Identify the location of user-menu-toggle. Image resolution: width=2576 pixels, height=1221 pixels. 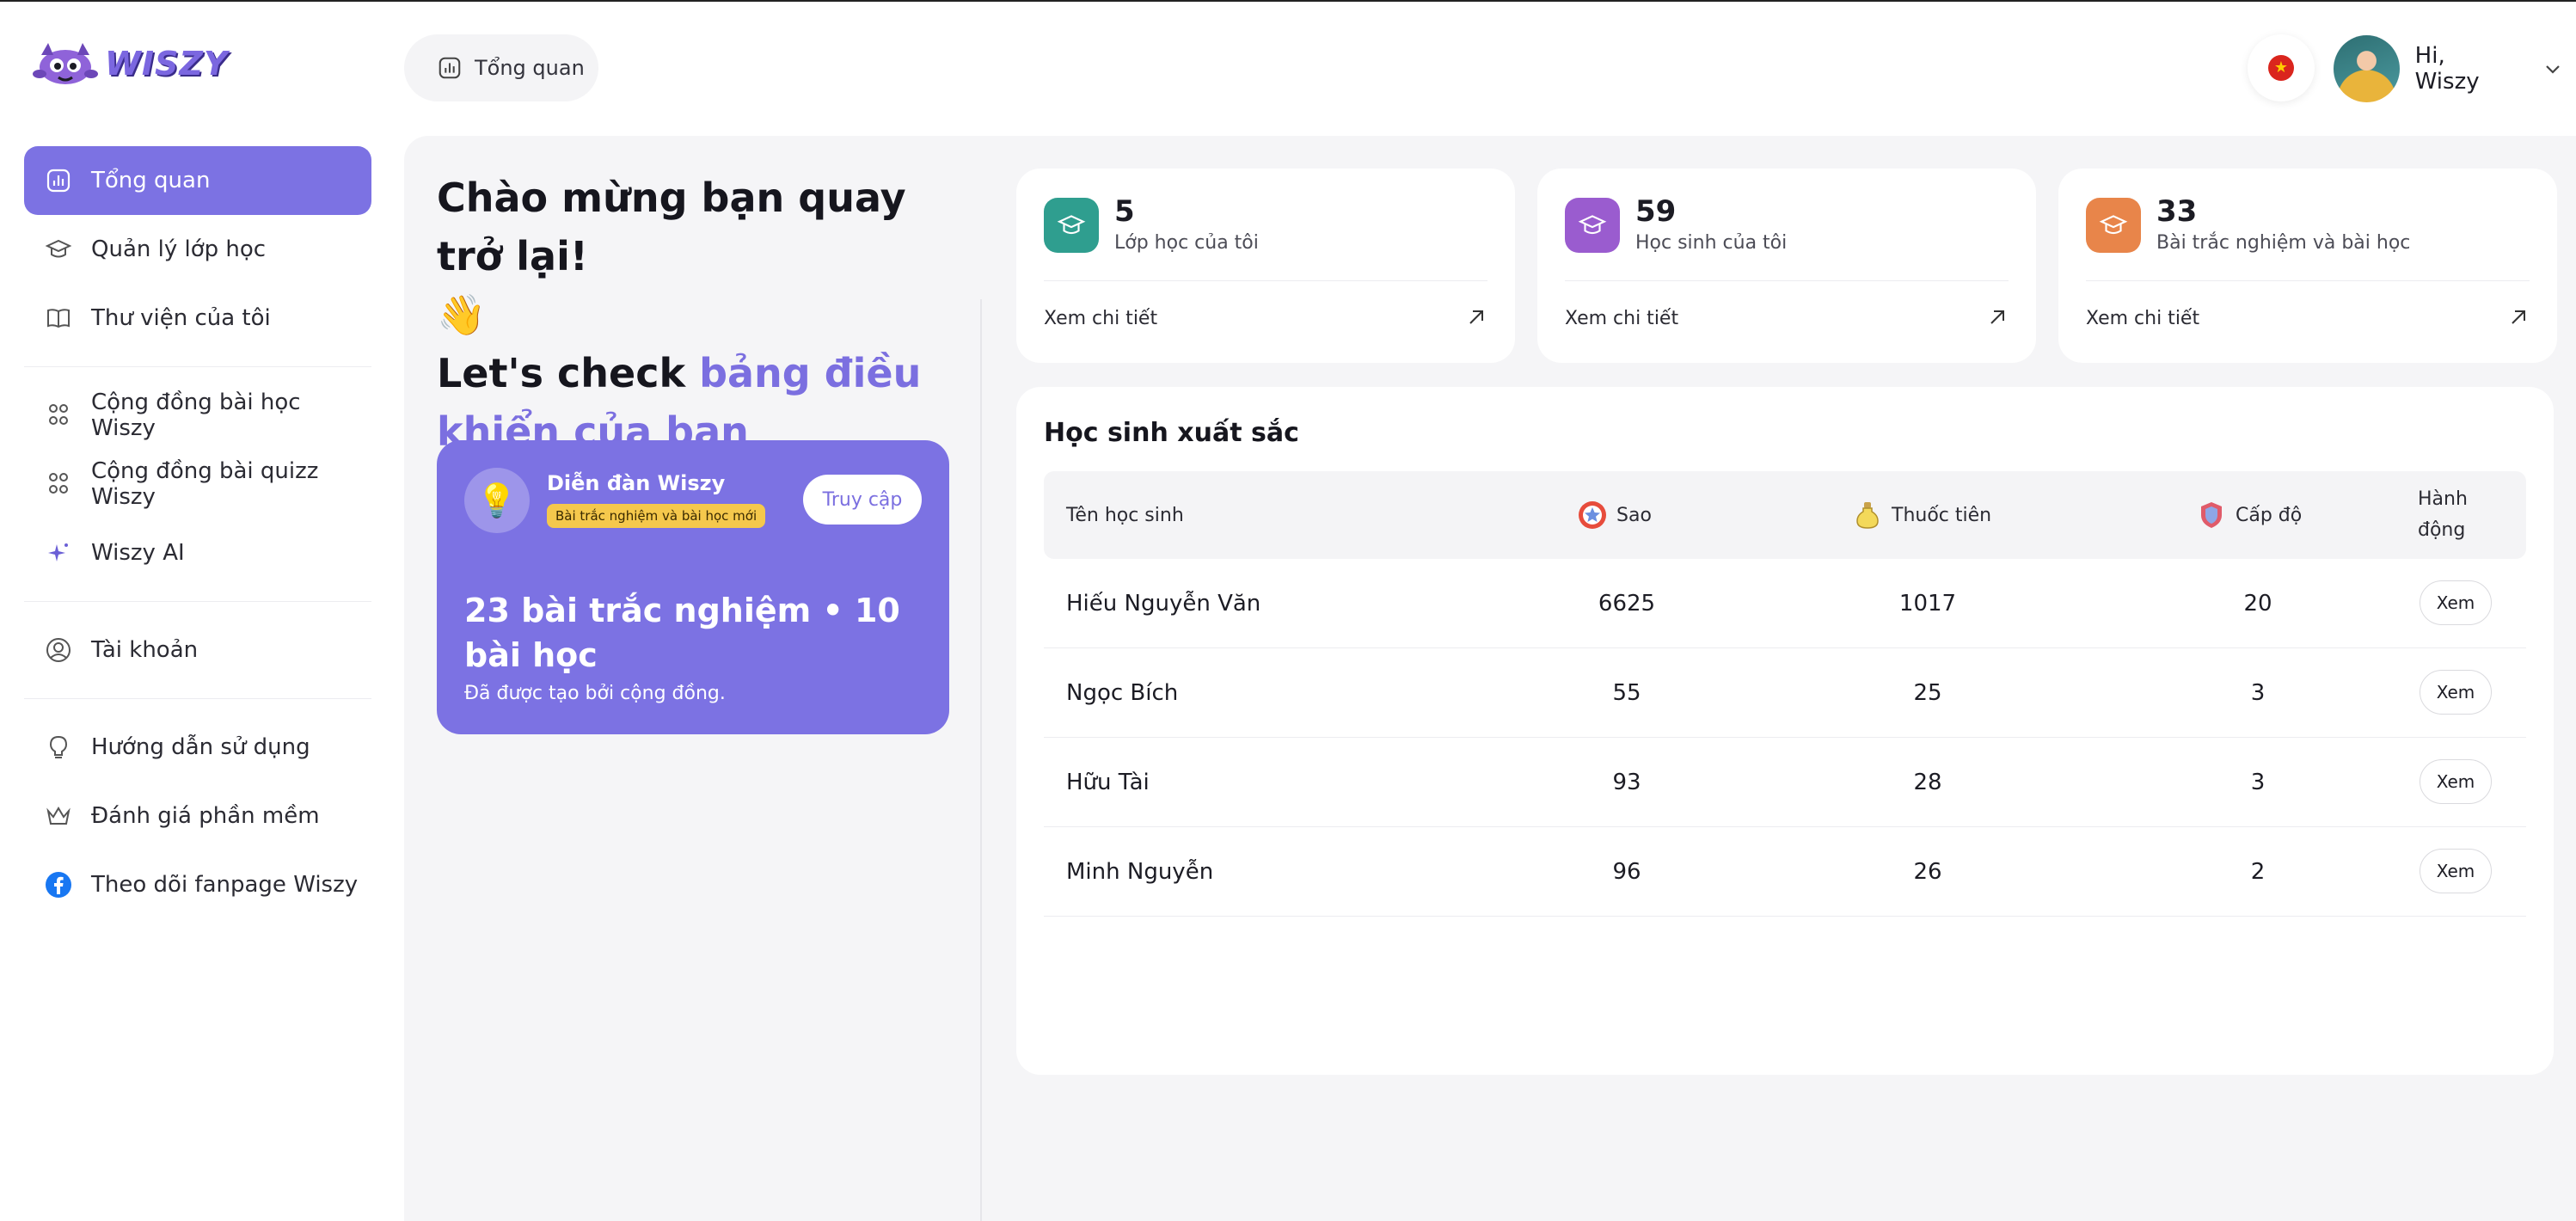
(2553, 69).